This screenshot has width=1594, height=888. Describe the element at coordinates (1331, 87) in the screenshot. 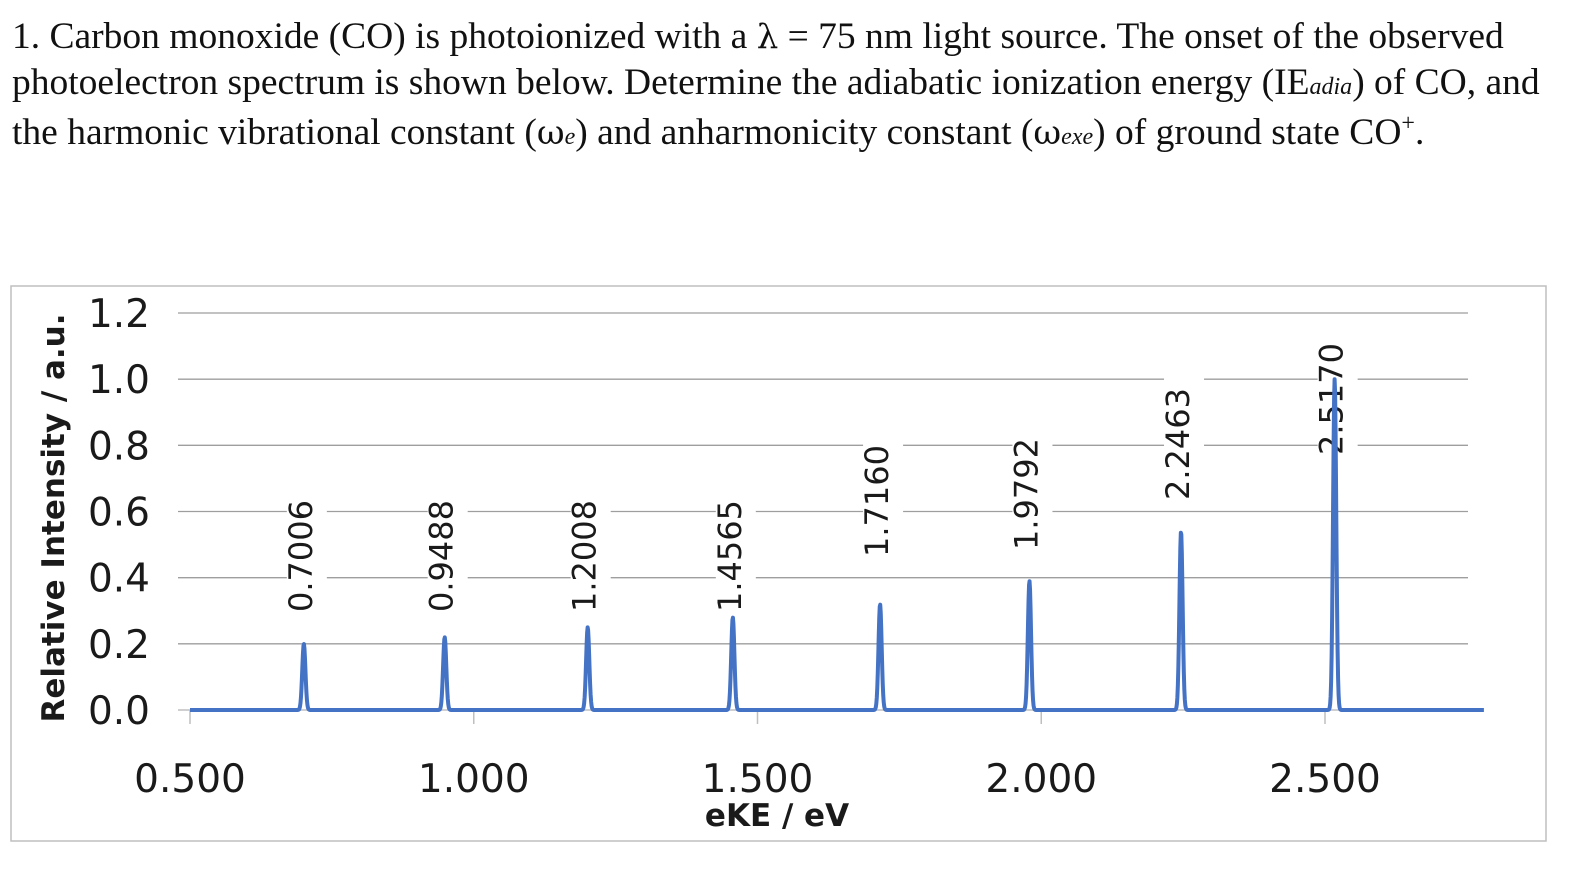

I see `subscript-adia: adia` at that location.